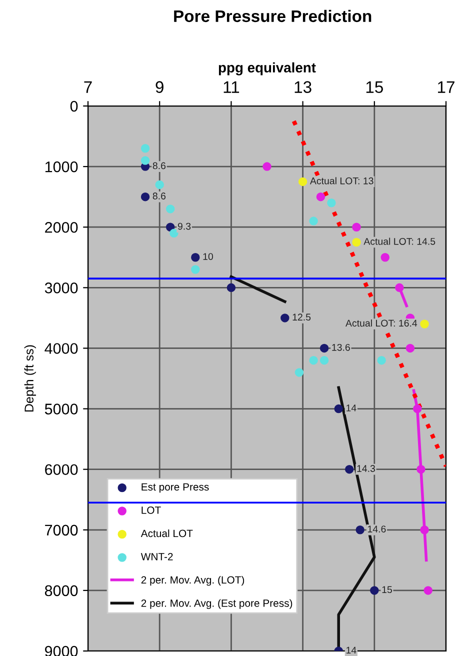 The width and height of the screenshot is (462, 656). What do you see at coordinates (160, 87) in the screenshot?
I see `x-tick-label: 9` at bounding box center [160, 87].